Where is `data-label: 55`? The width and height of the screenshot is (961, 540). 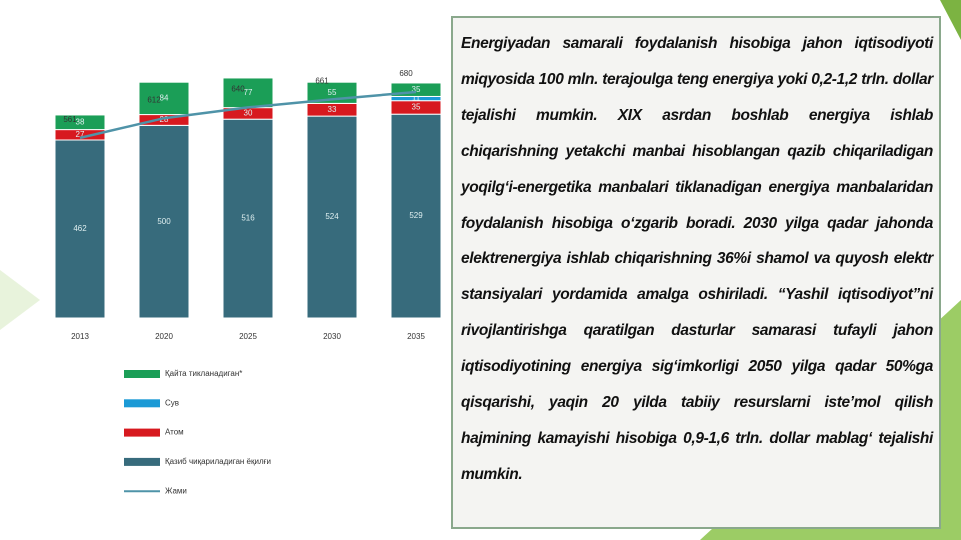
data-label: 55 is located at coordinates (332, 92).